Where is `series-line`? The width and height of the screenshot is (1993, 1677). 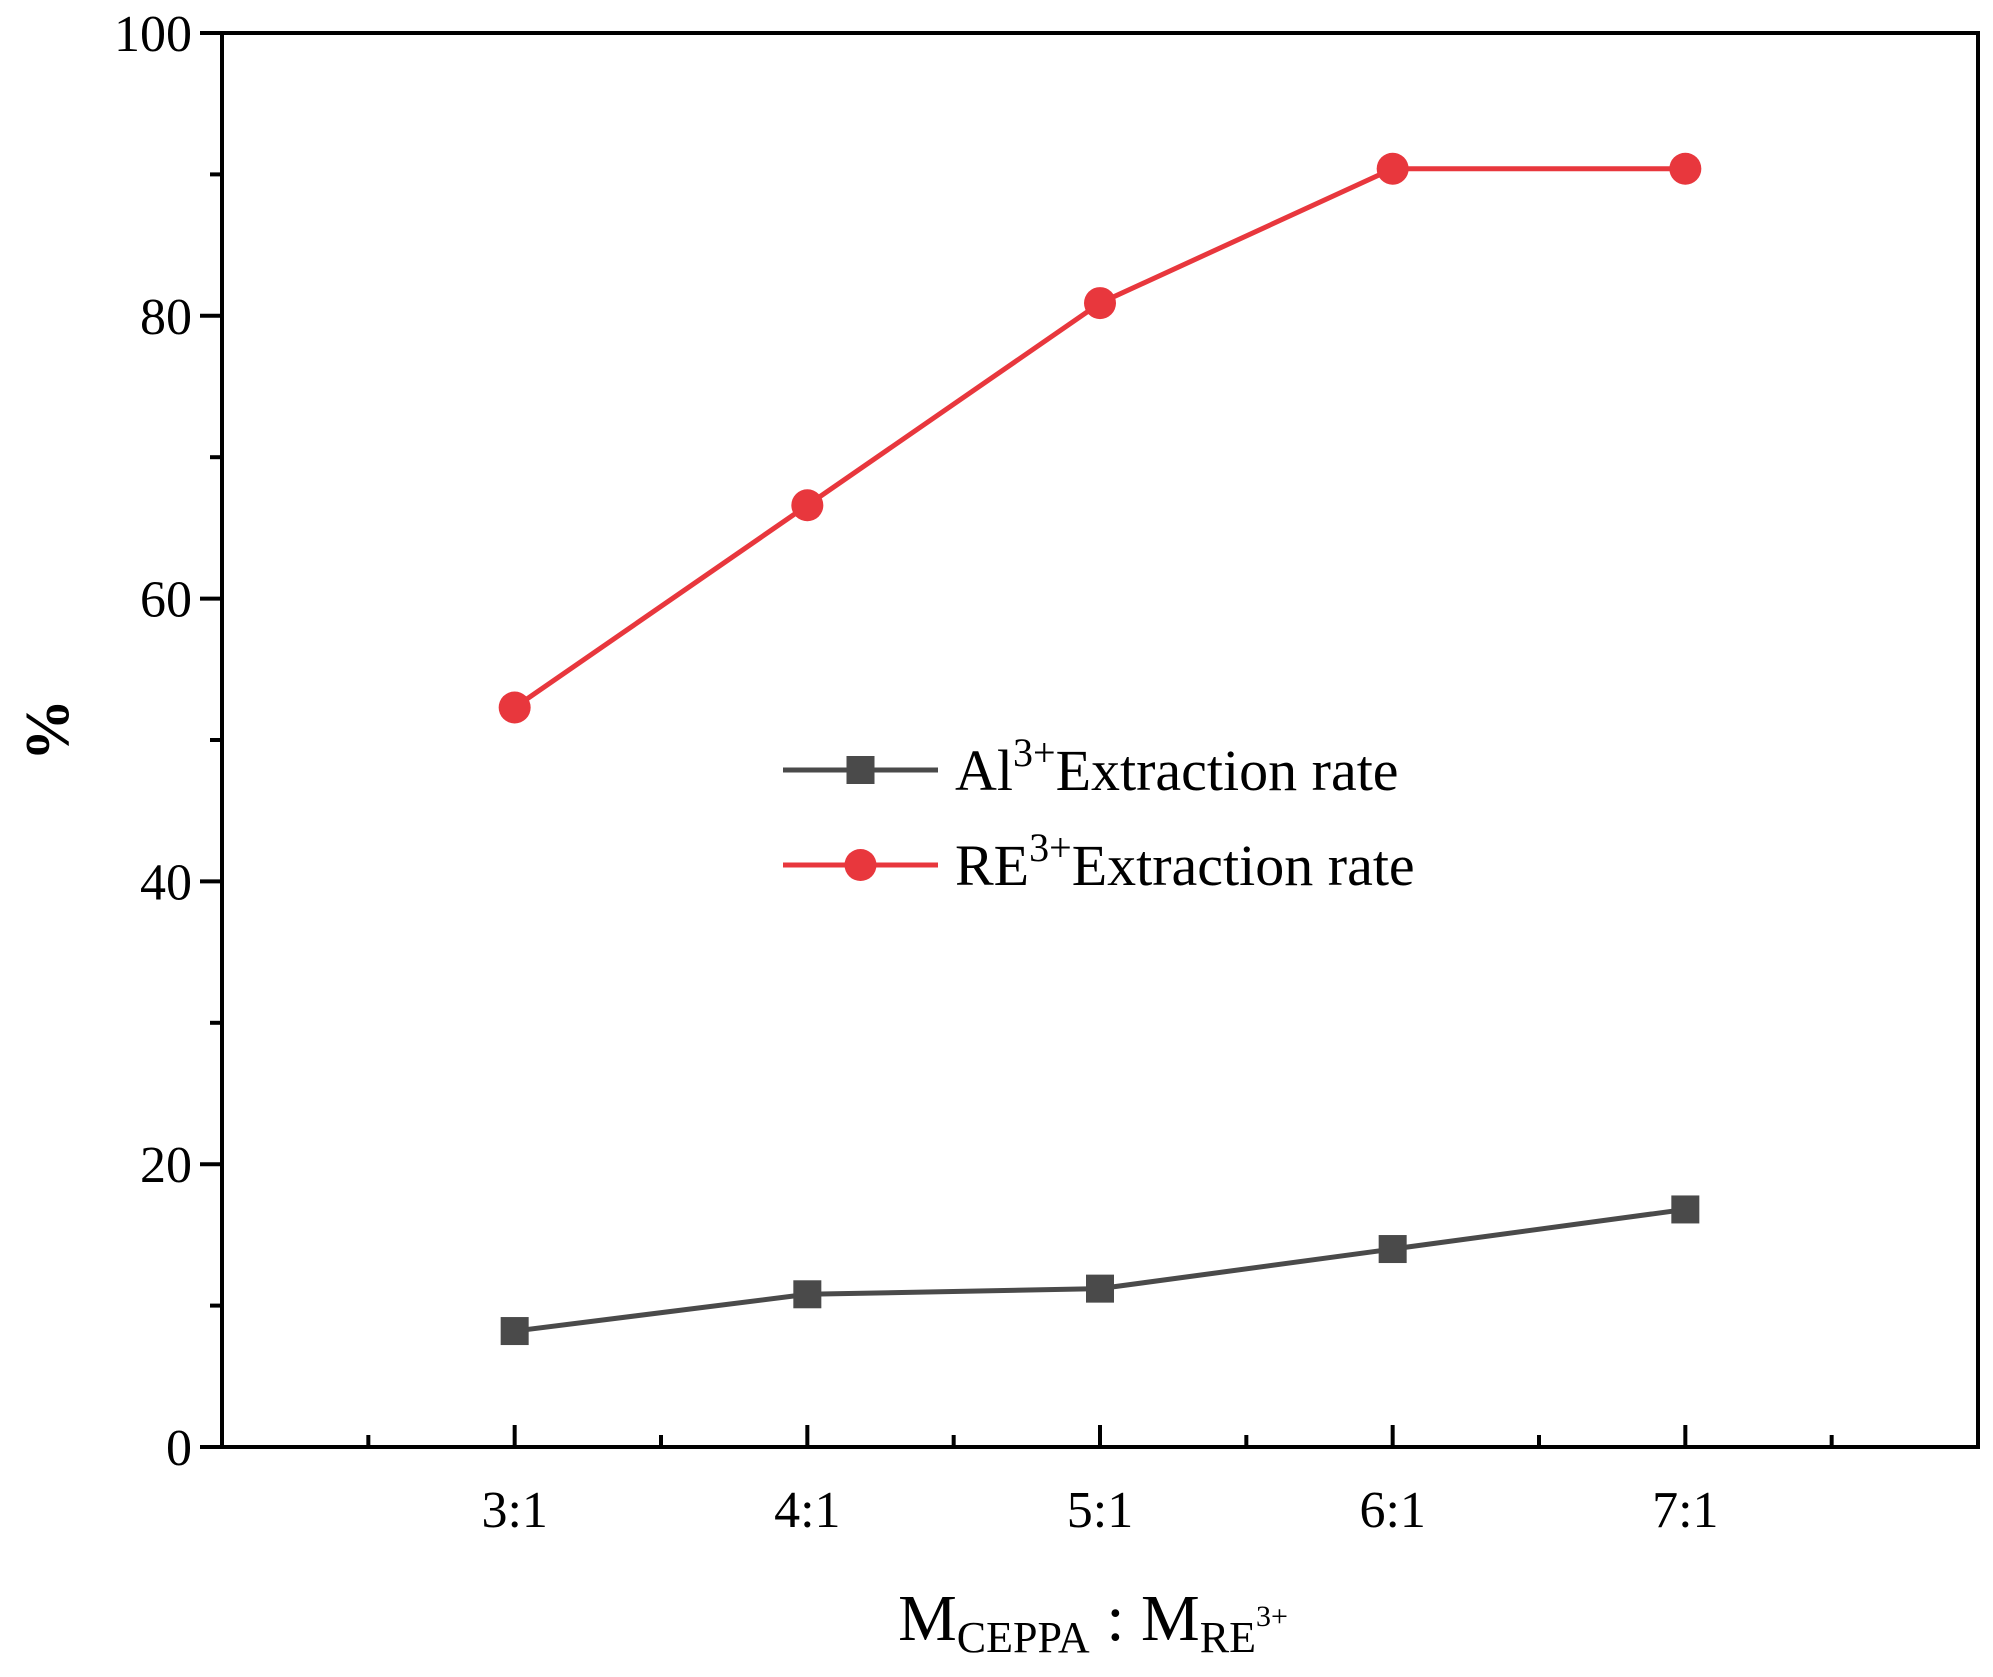 series-line is located at coordinates (1100, 1270).